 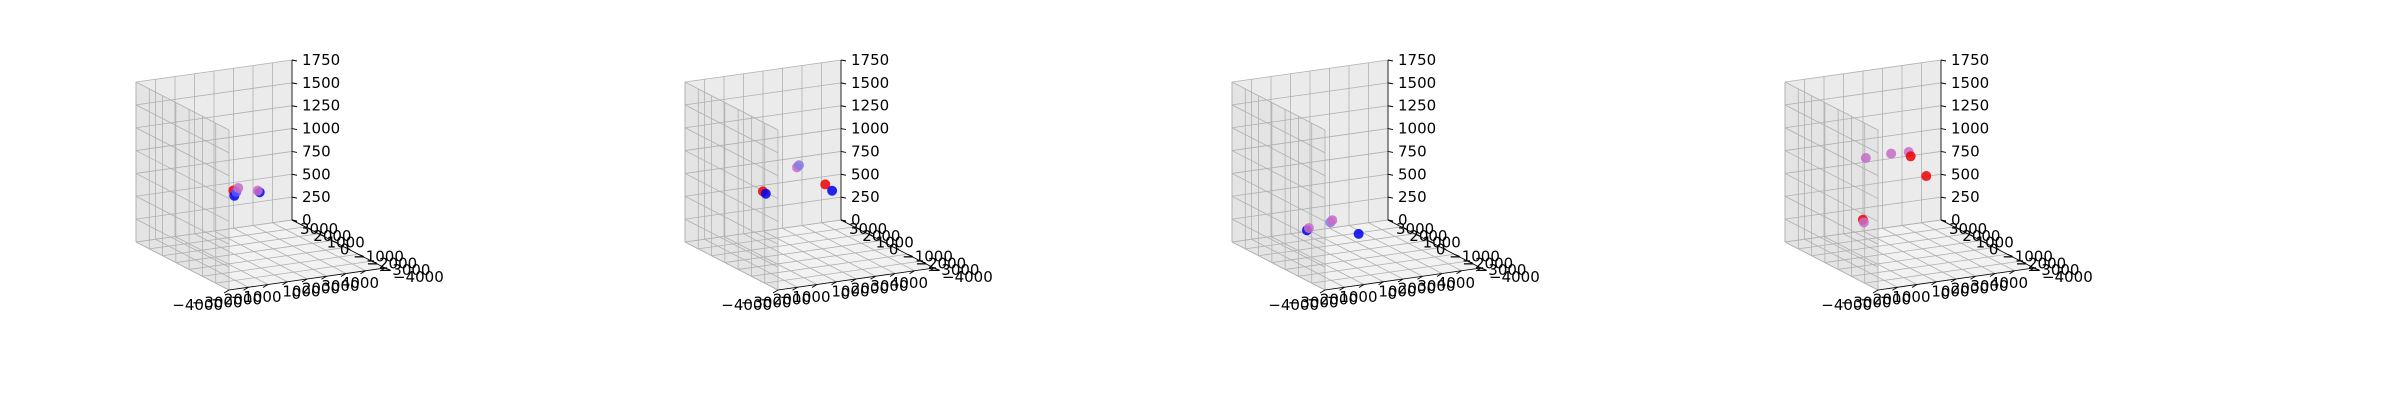 I want to click on z-tick-label: 0, so click(x=1403, y=220).